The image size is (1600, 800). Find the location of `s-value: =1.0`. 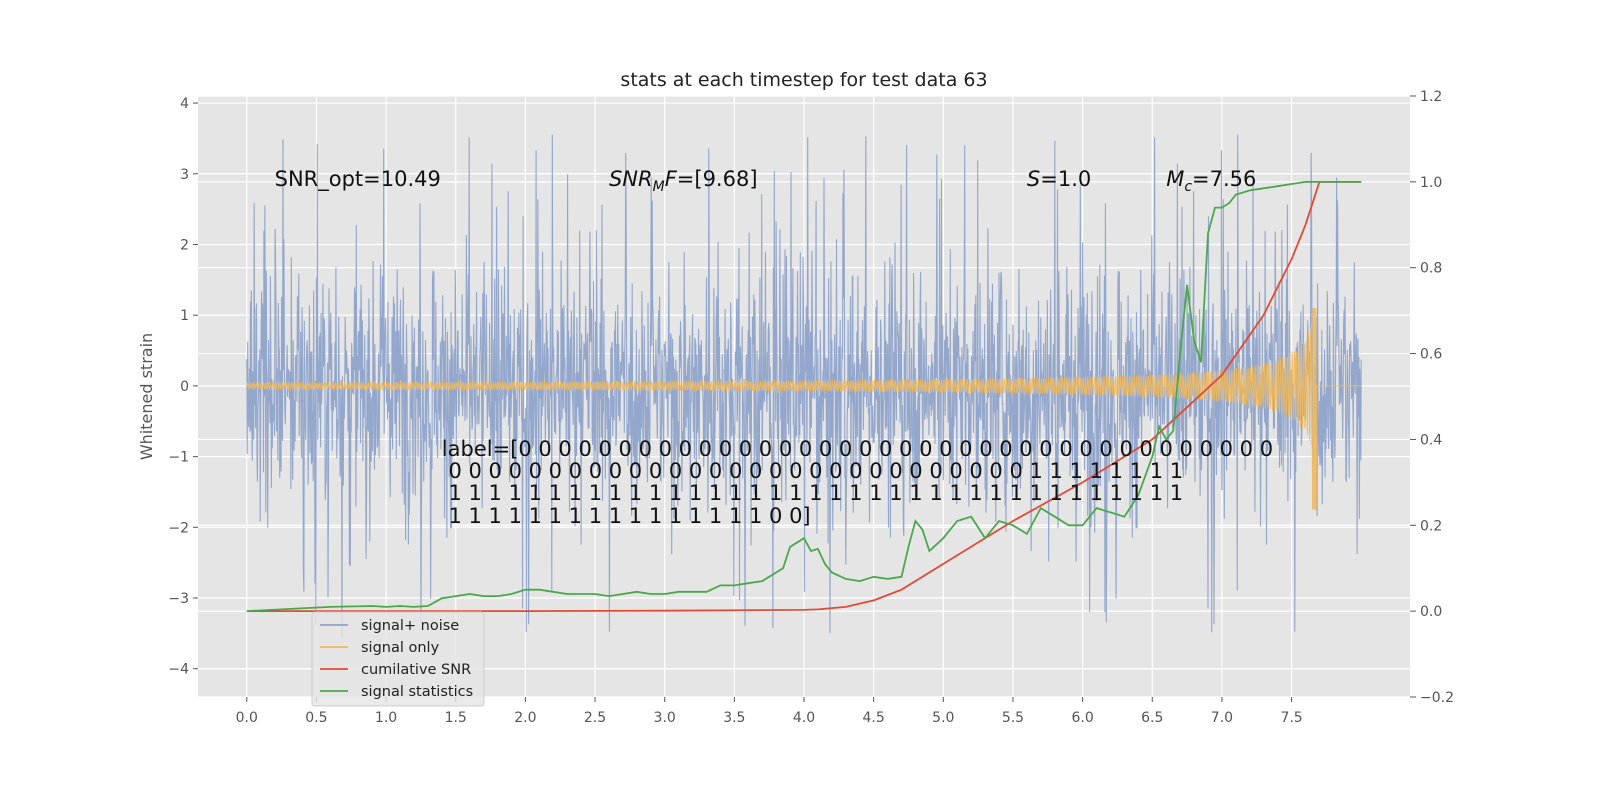

s-value: =1.0 is located at coordinates (1065, 179).